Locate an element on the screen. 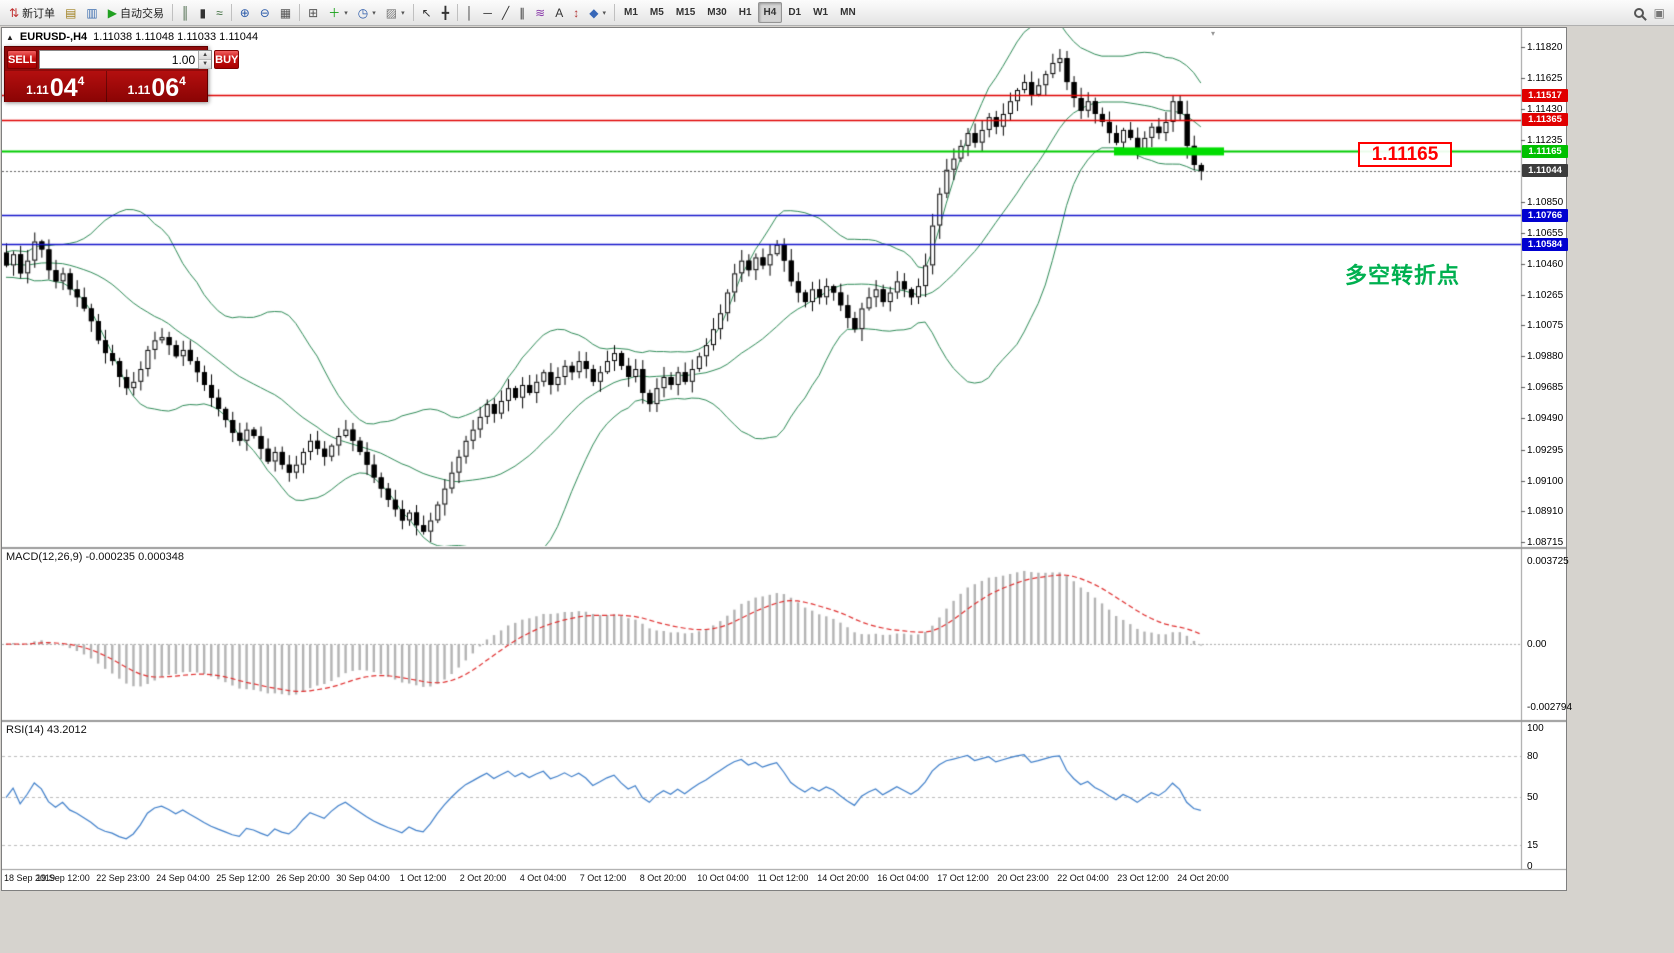 The image size is (1674, 953). text-button: A is located at coordinates (559, 12).